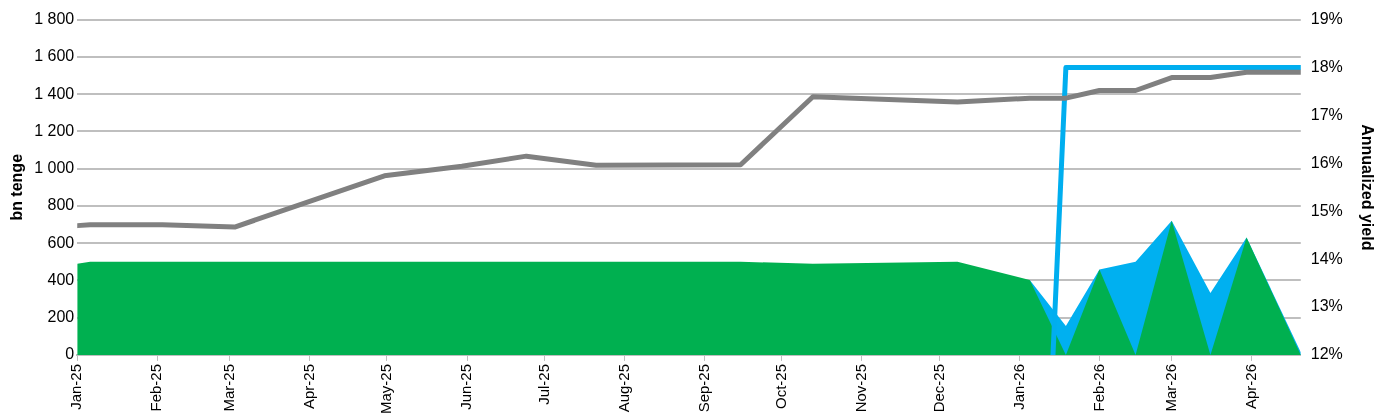 This screenshot has width=1384, height=419. I want to click on y2-tick-label: 12%, so click(1326, 354).